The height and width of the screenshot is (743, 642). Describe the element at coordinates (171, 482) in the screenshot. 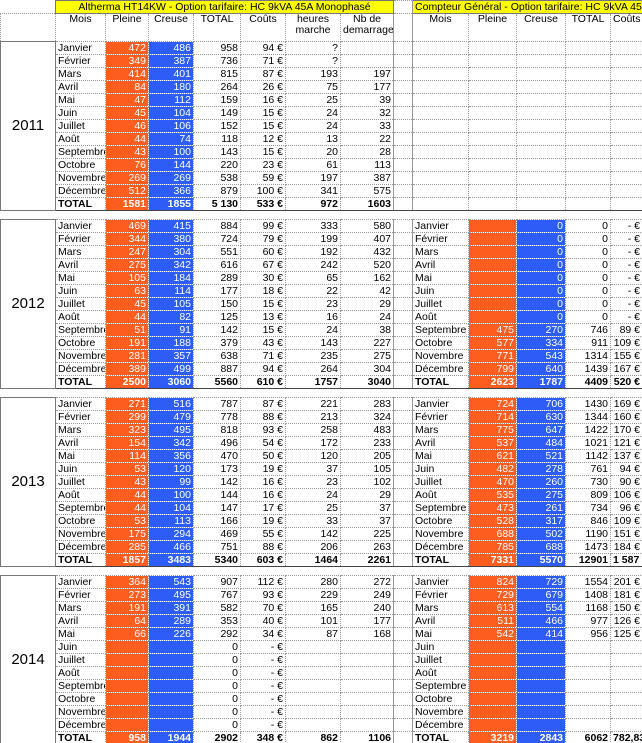

I see `creuse: 99` at that location.